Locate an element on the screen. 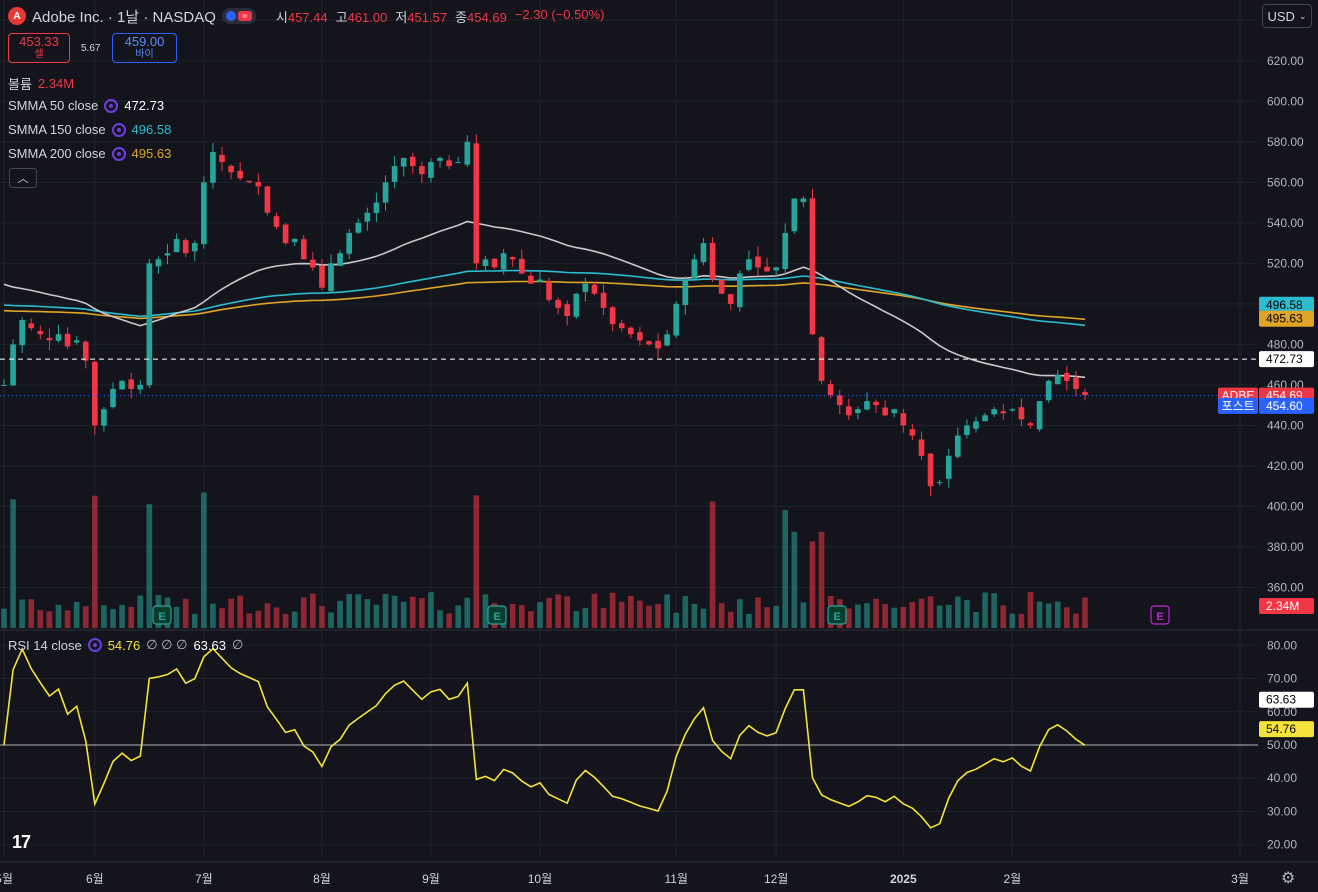 The width and height of the screenshot is (1318, 892). collapse-legend-button: ︿ is located at coordinates (23, 178).